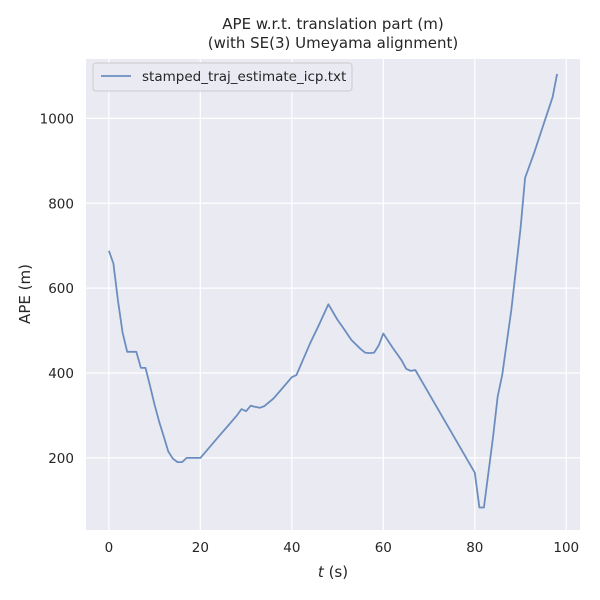  What do you see at coordinates (61, 289) in the screenshot?
I see `y-tick-label: 600` at bounding box center [61, 289].